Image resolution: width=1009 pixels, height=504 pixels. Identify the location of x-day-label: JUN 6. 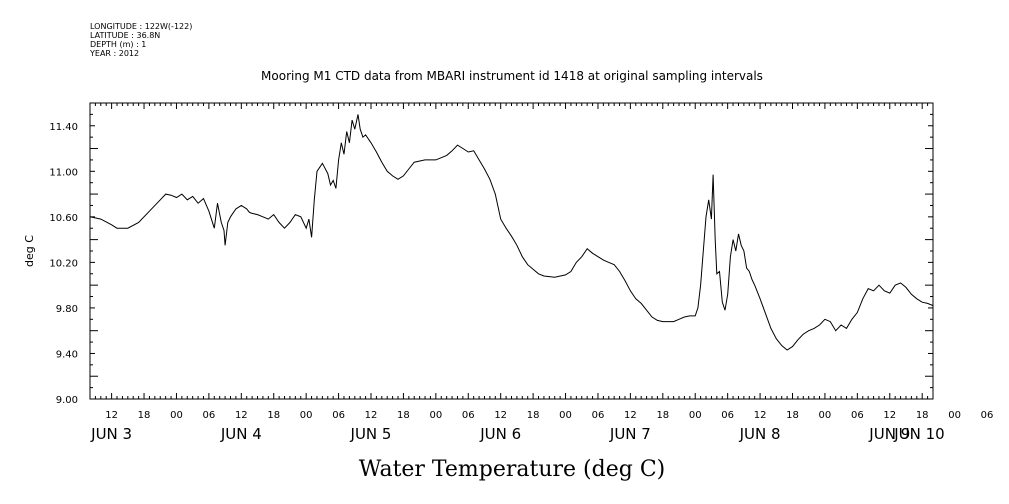
(500, 434).